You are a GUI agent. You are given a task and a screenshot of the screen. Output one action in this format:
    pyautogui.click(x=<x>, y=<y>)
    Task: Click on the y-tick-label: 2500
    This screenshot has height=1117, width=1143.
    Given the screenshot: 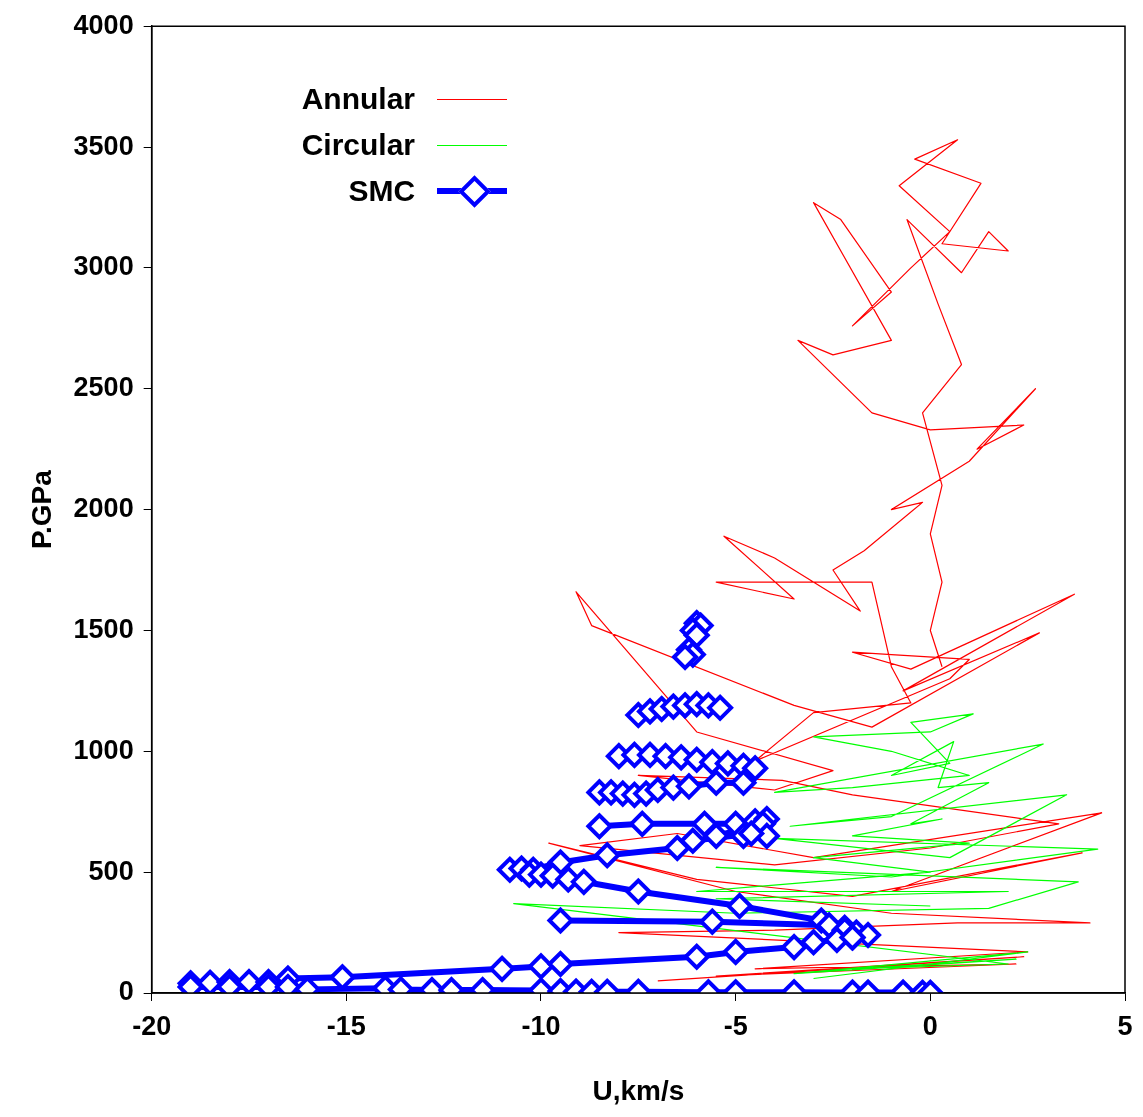 What is the action you would take?
    pyautogui.click(x=103, y=387)
    